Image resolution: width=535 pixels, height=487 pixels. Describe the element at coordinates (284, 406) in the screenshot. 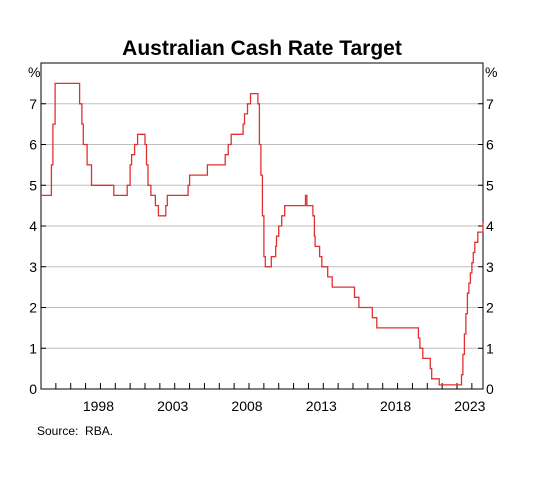

I see `x-tick-labels: 1998 2003 2008 2013 2018 2023` at that location.